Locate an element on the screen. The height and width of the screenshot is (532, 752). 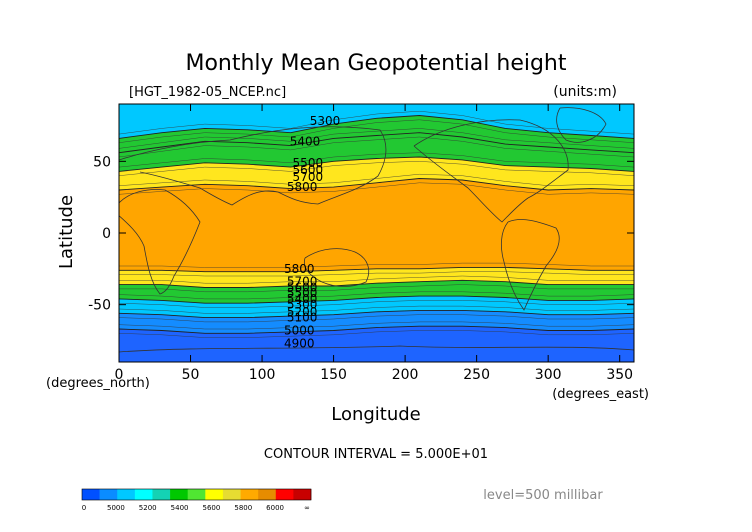
contour-label-13: 5100 is located at coordinates (302, 318).